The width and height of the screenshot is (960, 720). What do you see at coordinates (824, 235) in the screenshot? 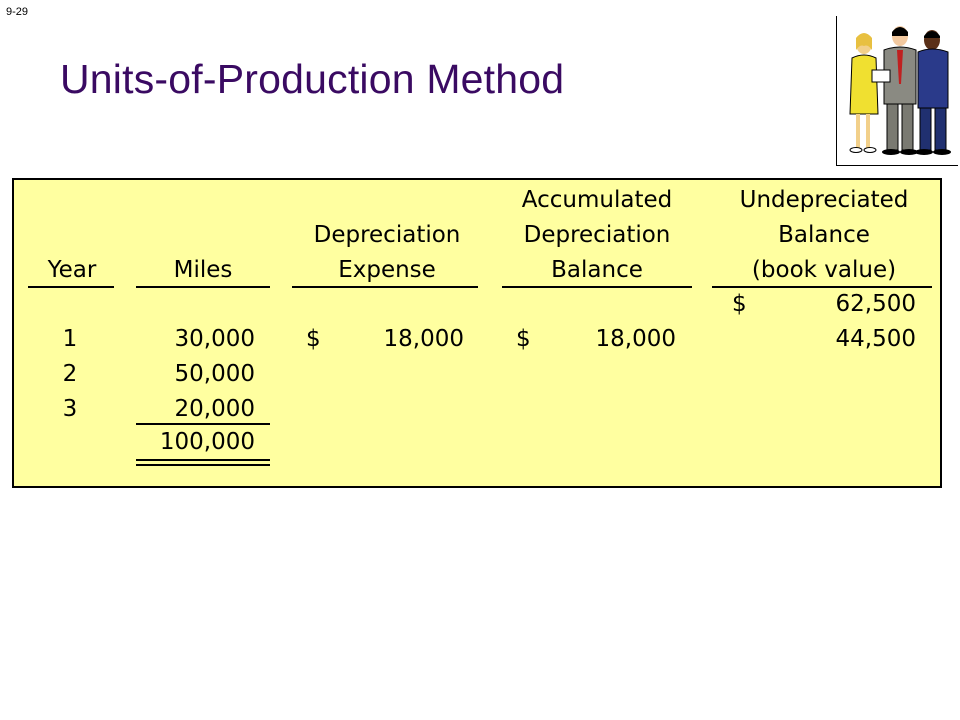
I see `header-undep-line2: Balance` at bounding box center [824, 235].